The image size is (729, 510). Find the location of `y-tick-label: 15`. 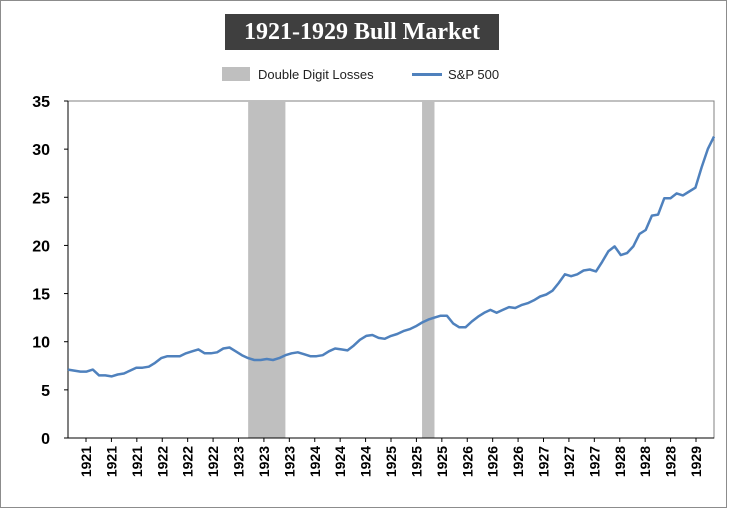

y-tick-label: 15 is located at coordinates (41, 295).